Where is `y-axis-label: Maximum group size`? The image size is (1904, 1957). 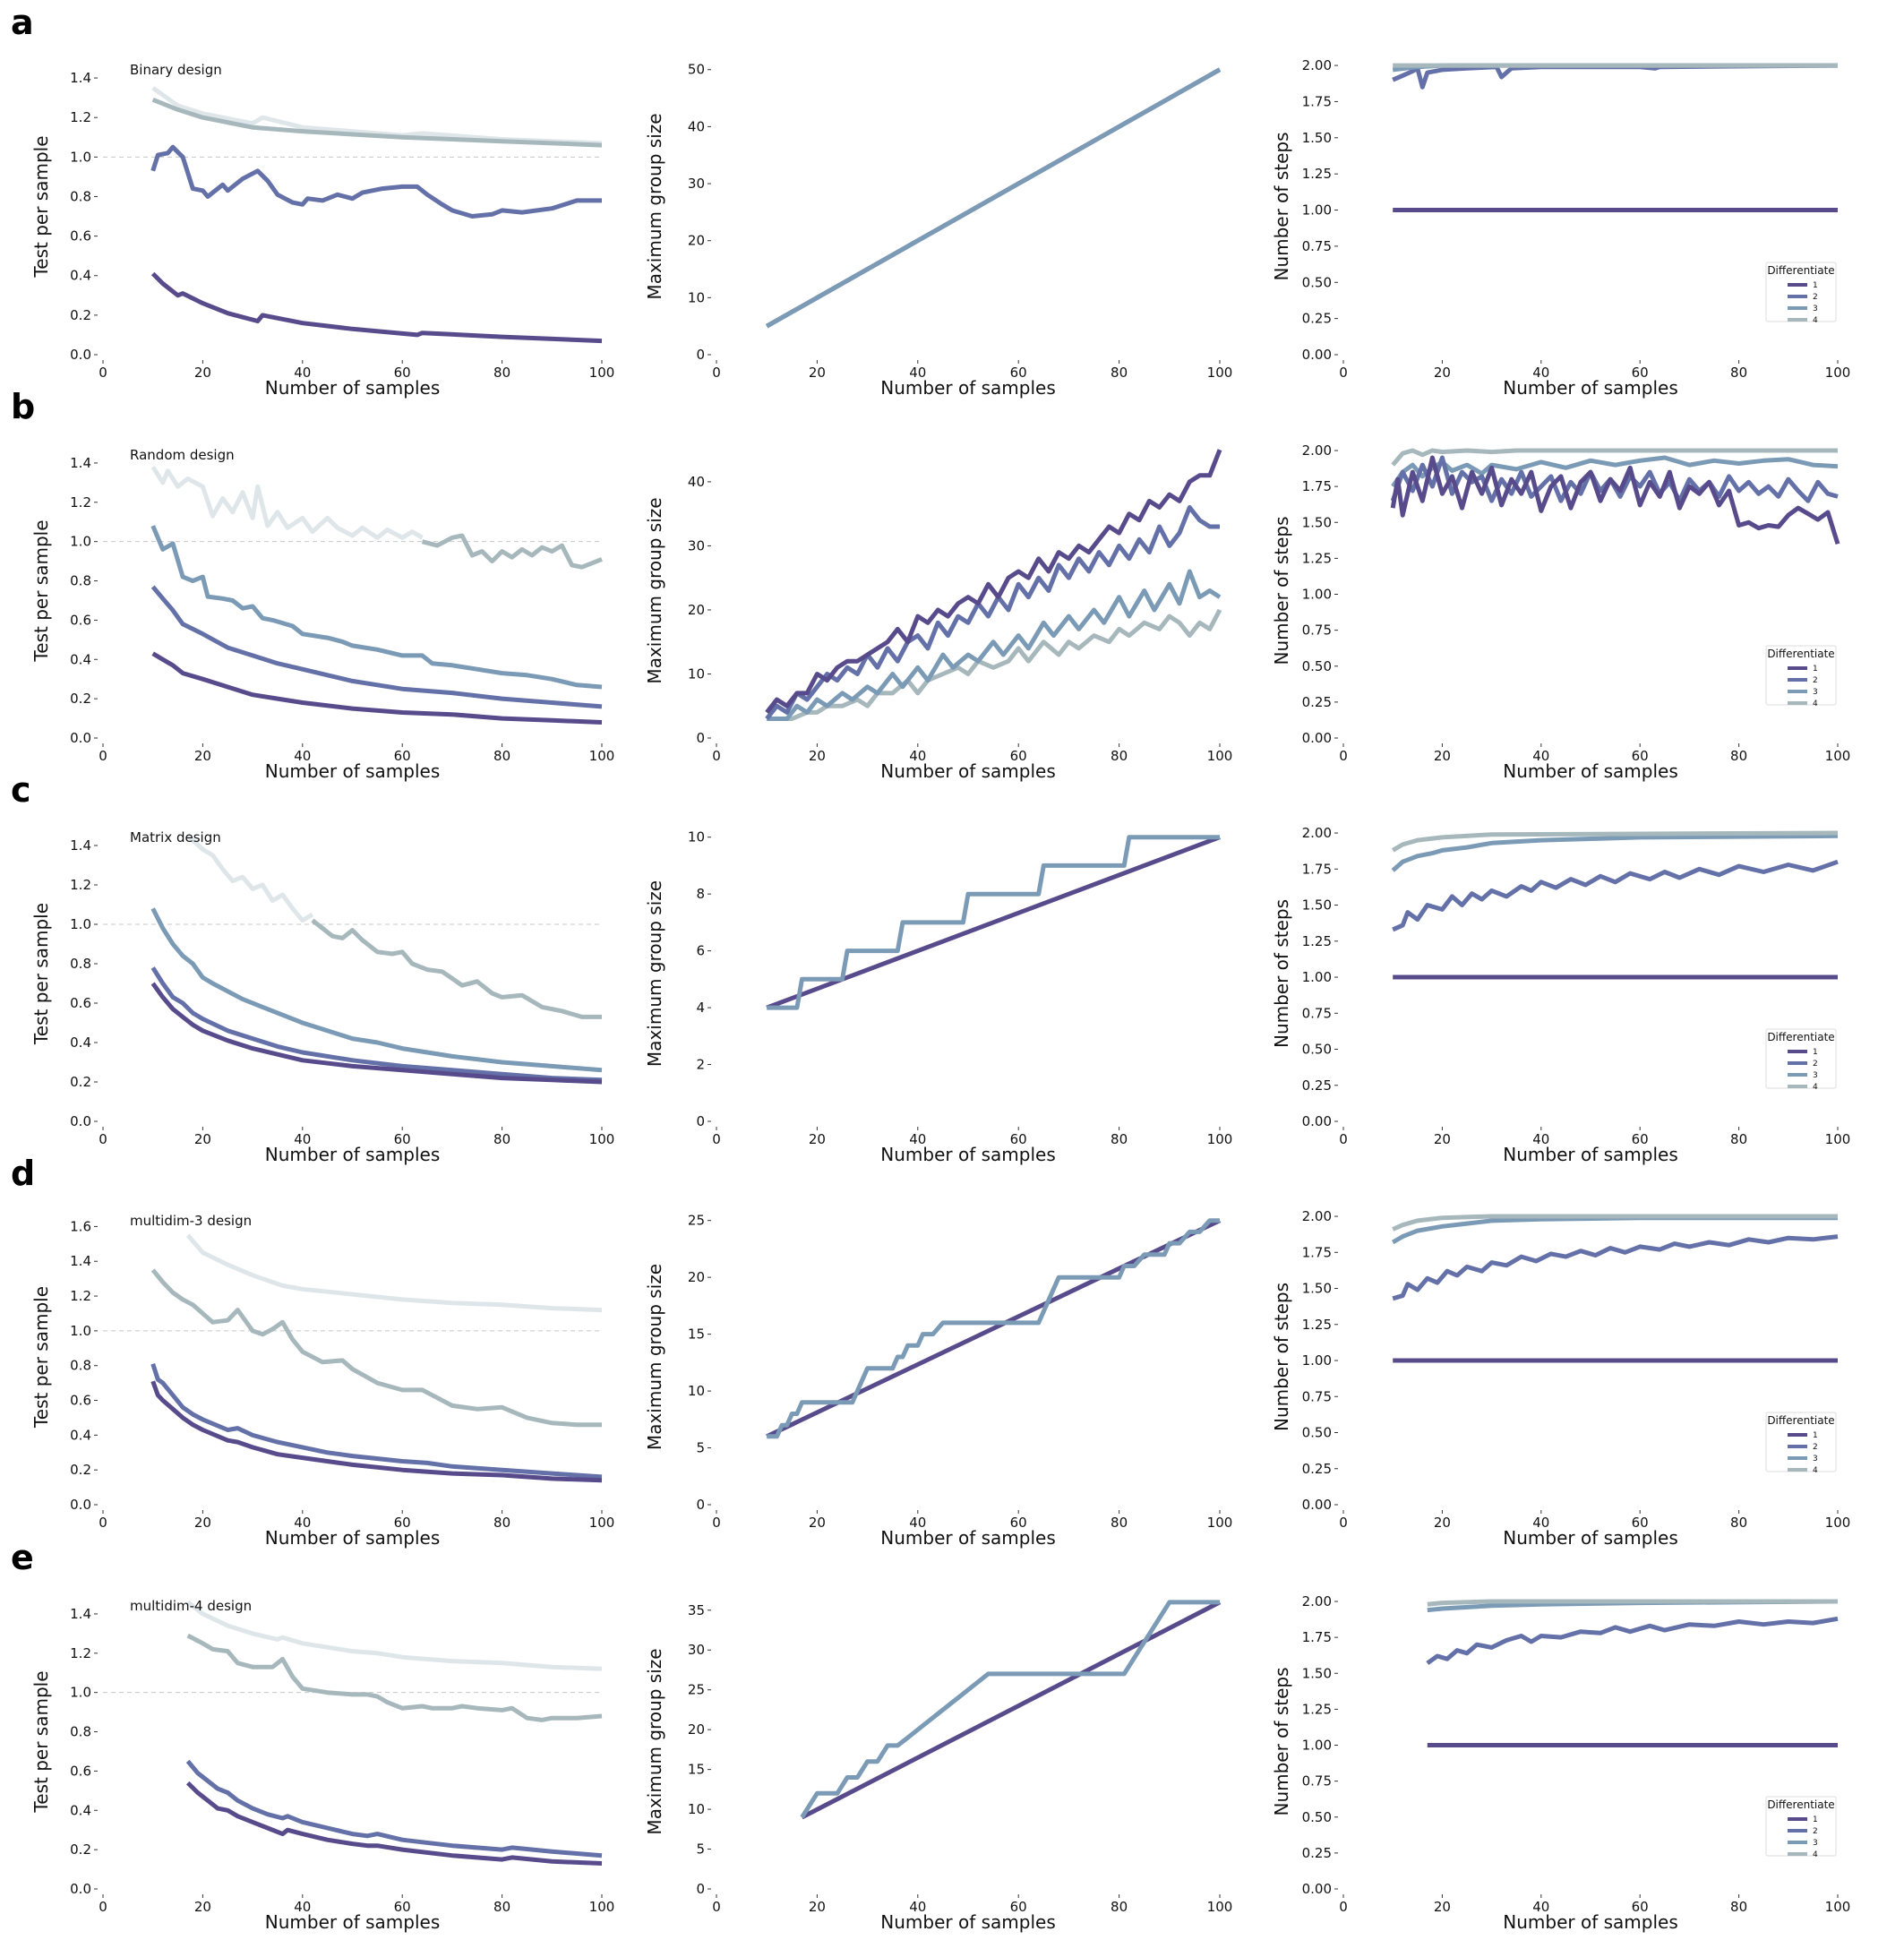 y-axis-label: Maximum group size is located at coordinates (654, 1741).